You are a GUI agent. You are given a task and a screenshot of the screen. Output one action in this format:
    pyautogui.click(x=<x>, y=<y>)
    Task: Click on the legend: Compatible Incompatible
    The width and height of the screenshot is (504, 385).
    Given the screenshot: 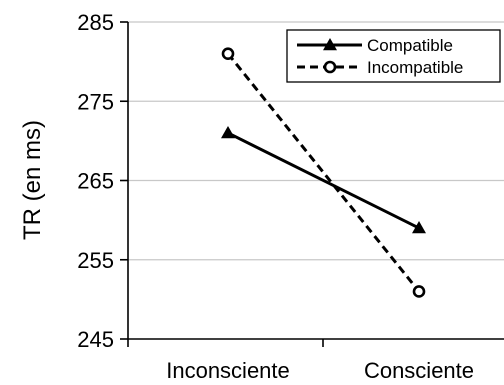 What is the action you would take?
    pyautogui.click(x=393, y=56)
    